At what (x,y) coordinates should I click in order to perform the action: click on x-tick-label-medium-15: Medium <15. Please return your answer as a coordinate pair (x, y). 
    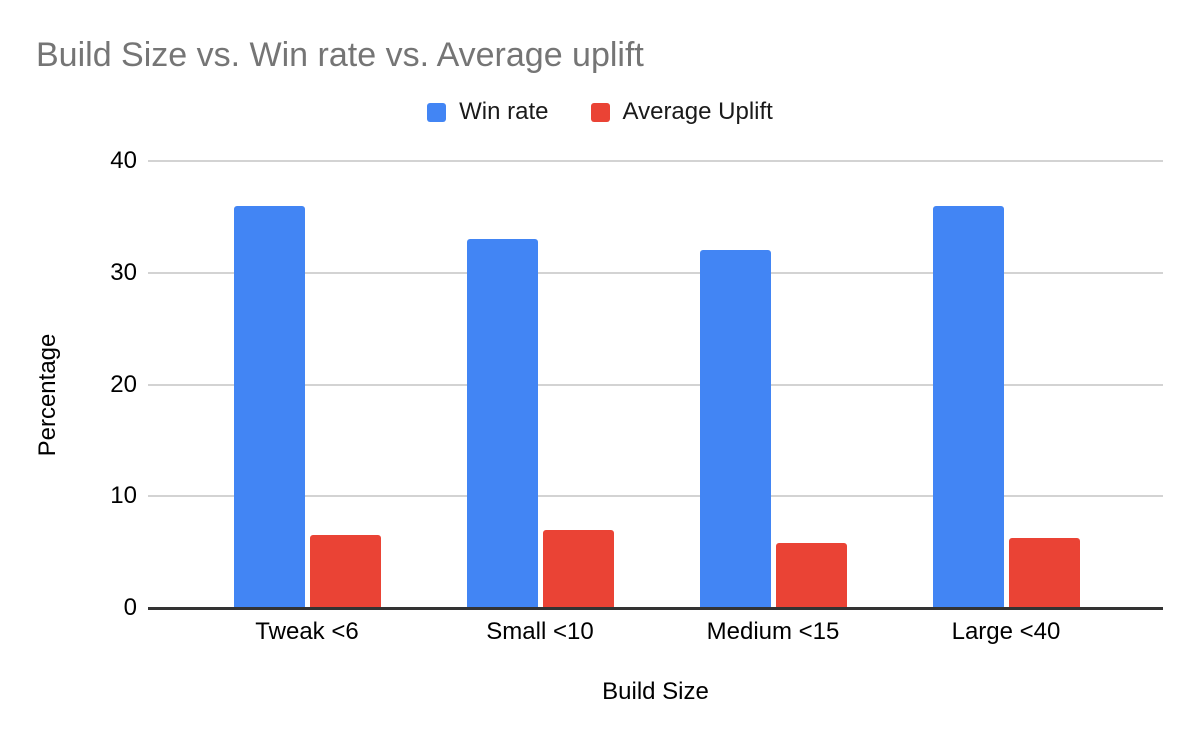
    Looking at the image, I should click on (773, 631).